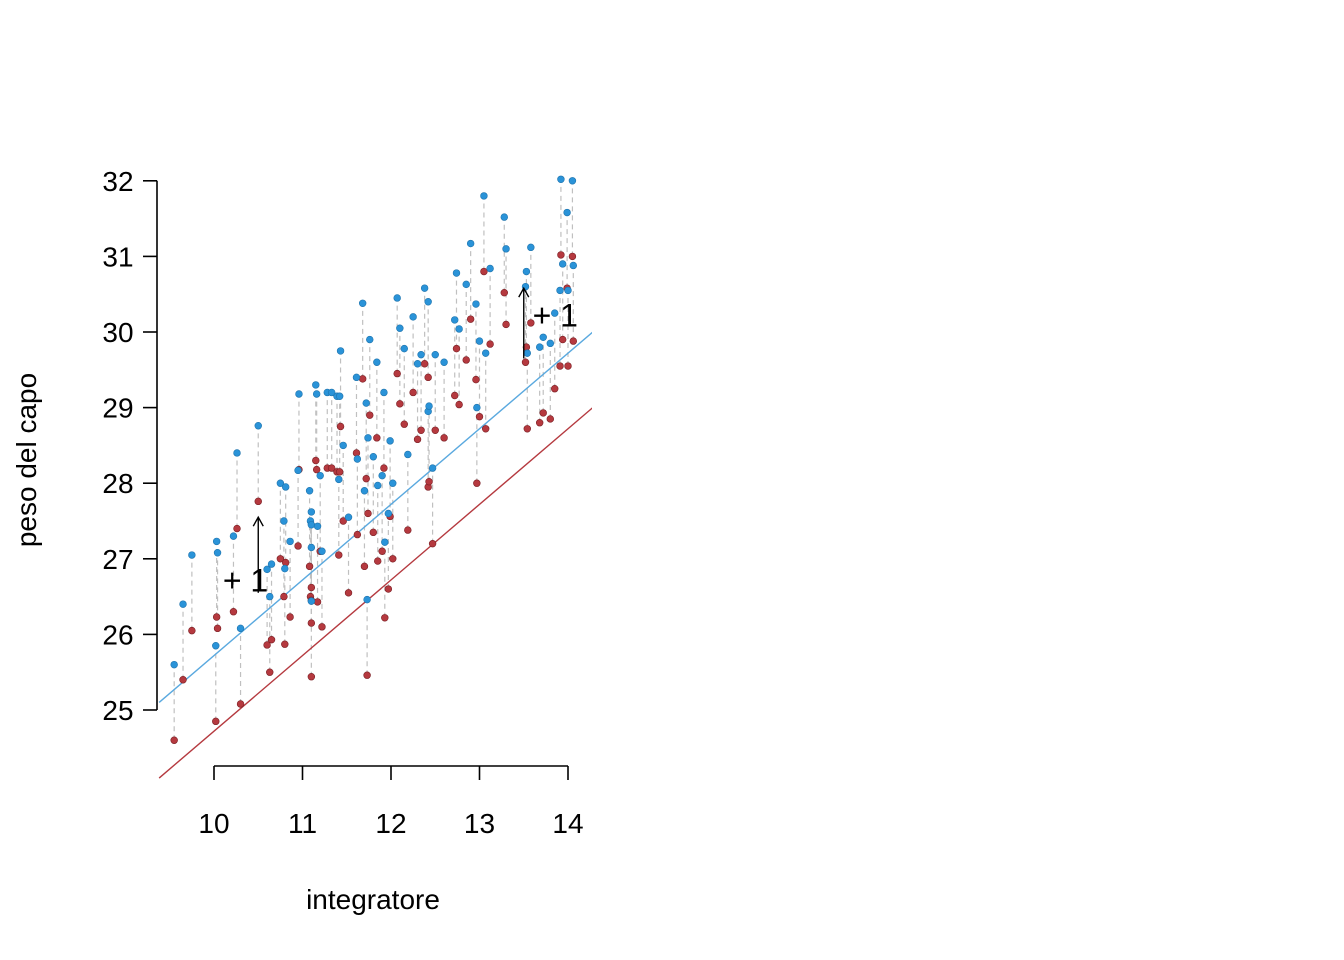  Describe the element at coordinates (400, 442) in the screenshot. I see `effect-annotations: + 1 + 1` at that location.